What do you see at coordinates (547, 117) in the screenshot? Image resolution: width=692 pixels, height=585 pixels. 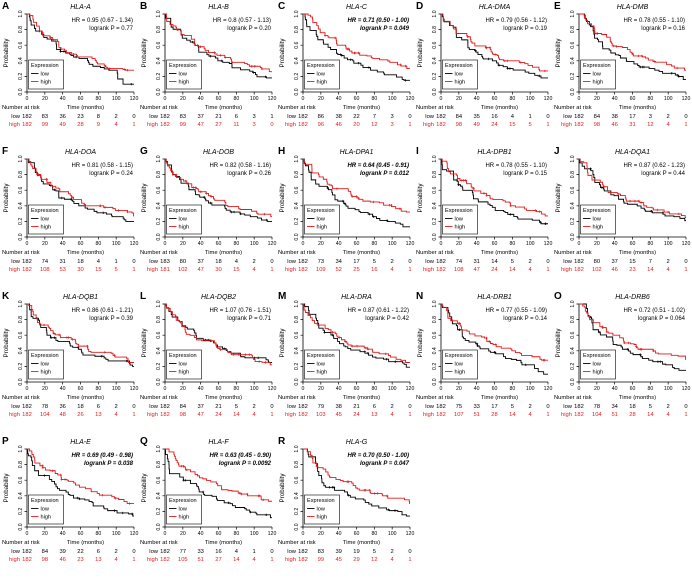 I see `risk-low-value: 0` at bounding box center [547, 117].